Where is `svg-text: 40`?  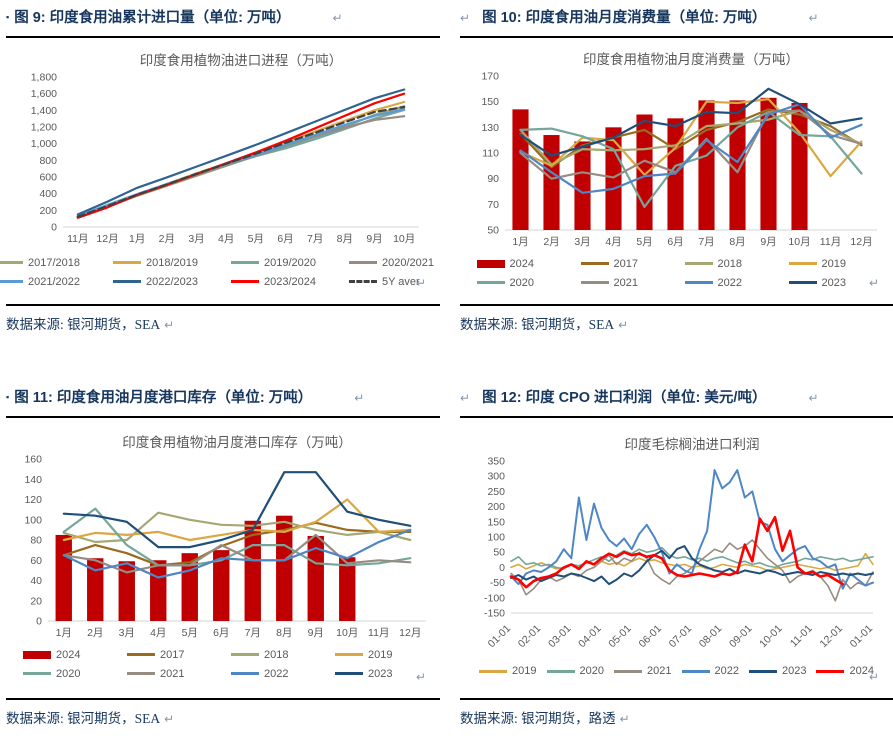
svg-text: 40 is located at coordinates (36, 581).